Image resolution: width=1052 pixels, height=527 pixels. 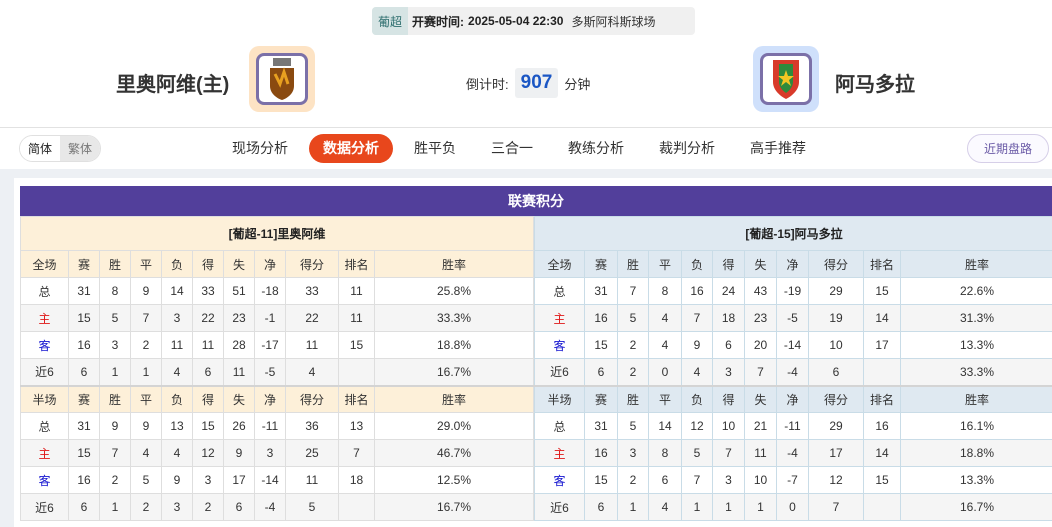 I want to click on tab-0: 现场分析, so click(x=260, y=148).